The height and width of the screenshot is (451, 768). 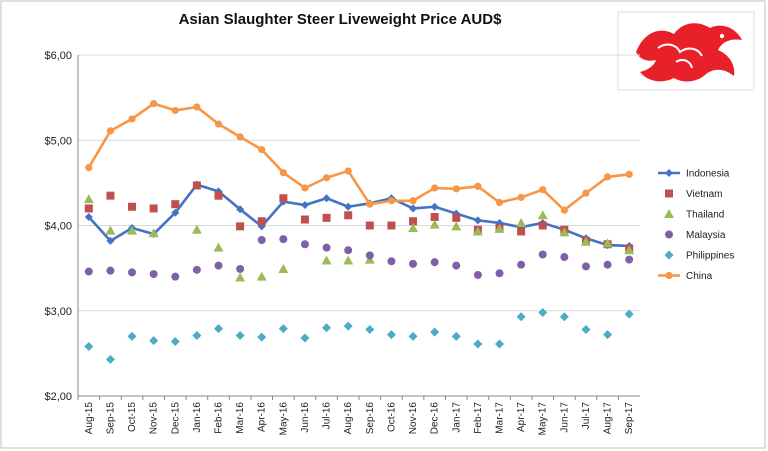 I want to click on legend-label: Indonesia, so click(x=708, y=174).